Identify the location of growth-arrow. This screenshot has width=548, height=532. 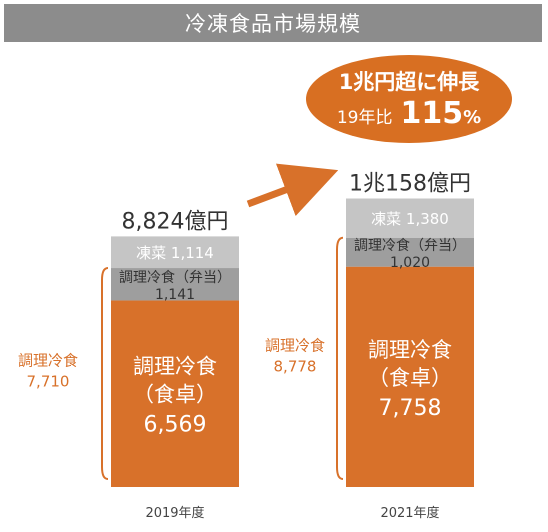
(292, 190).